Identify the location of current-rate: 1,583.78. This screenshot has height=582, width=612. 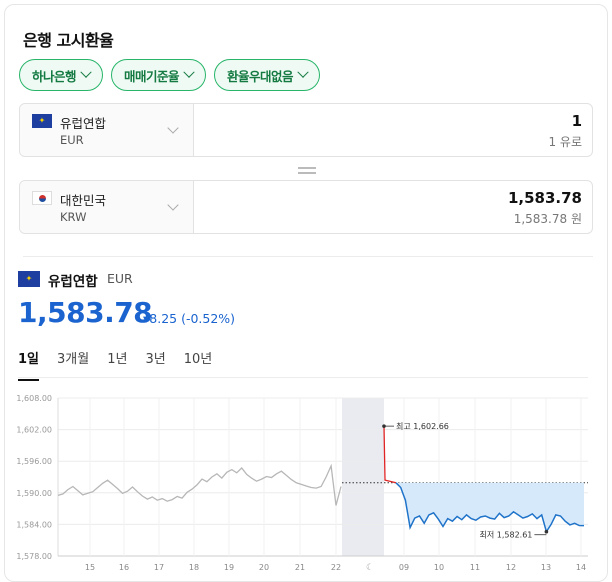
(85, 312).